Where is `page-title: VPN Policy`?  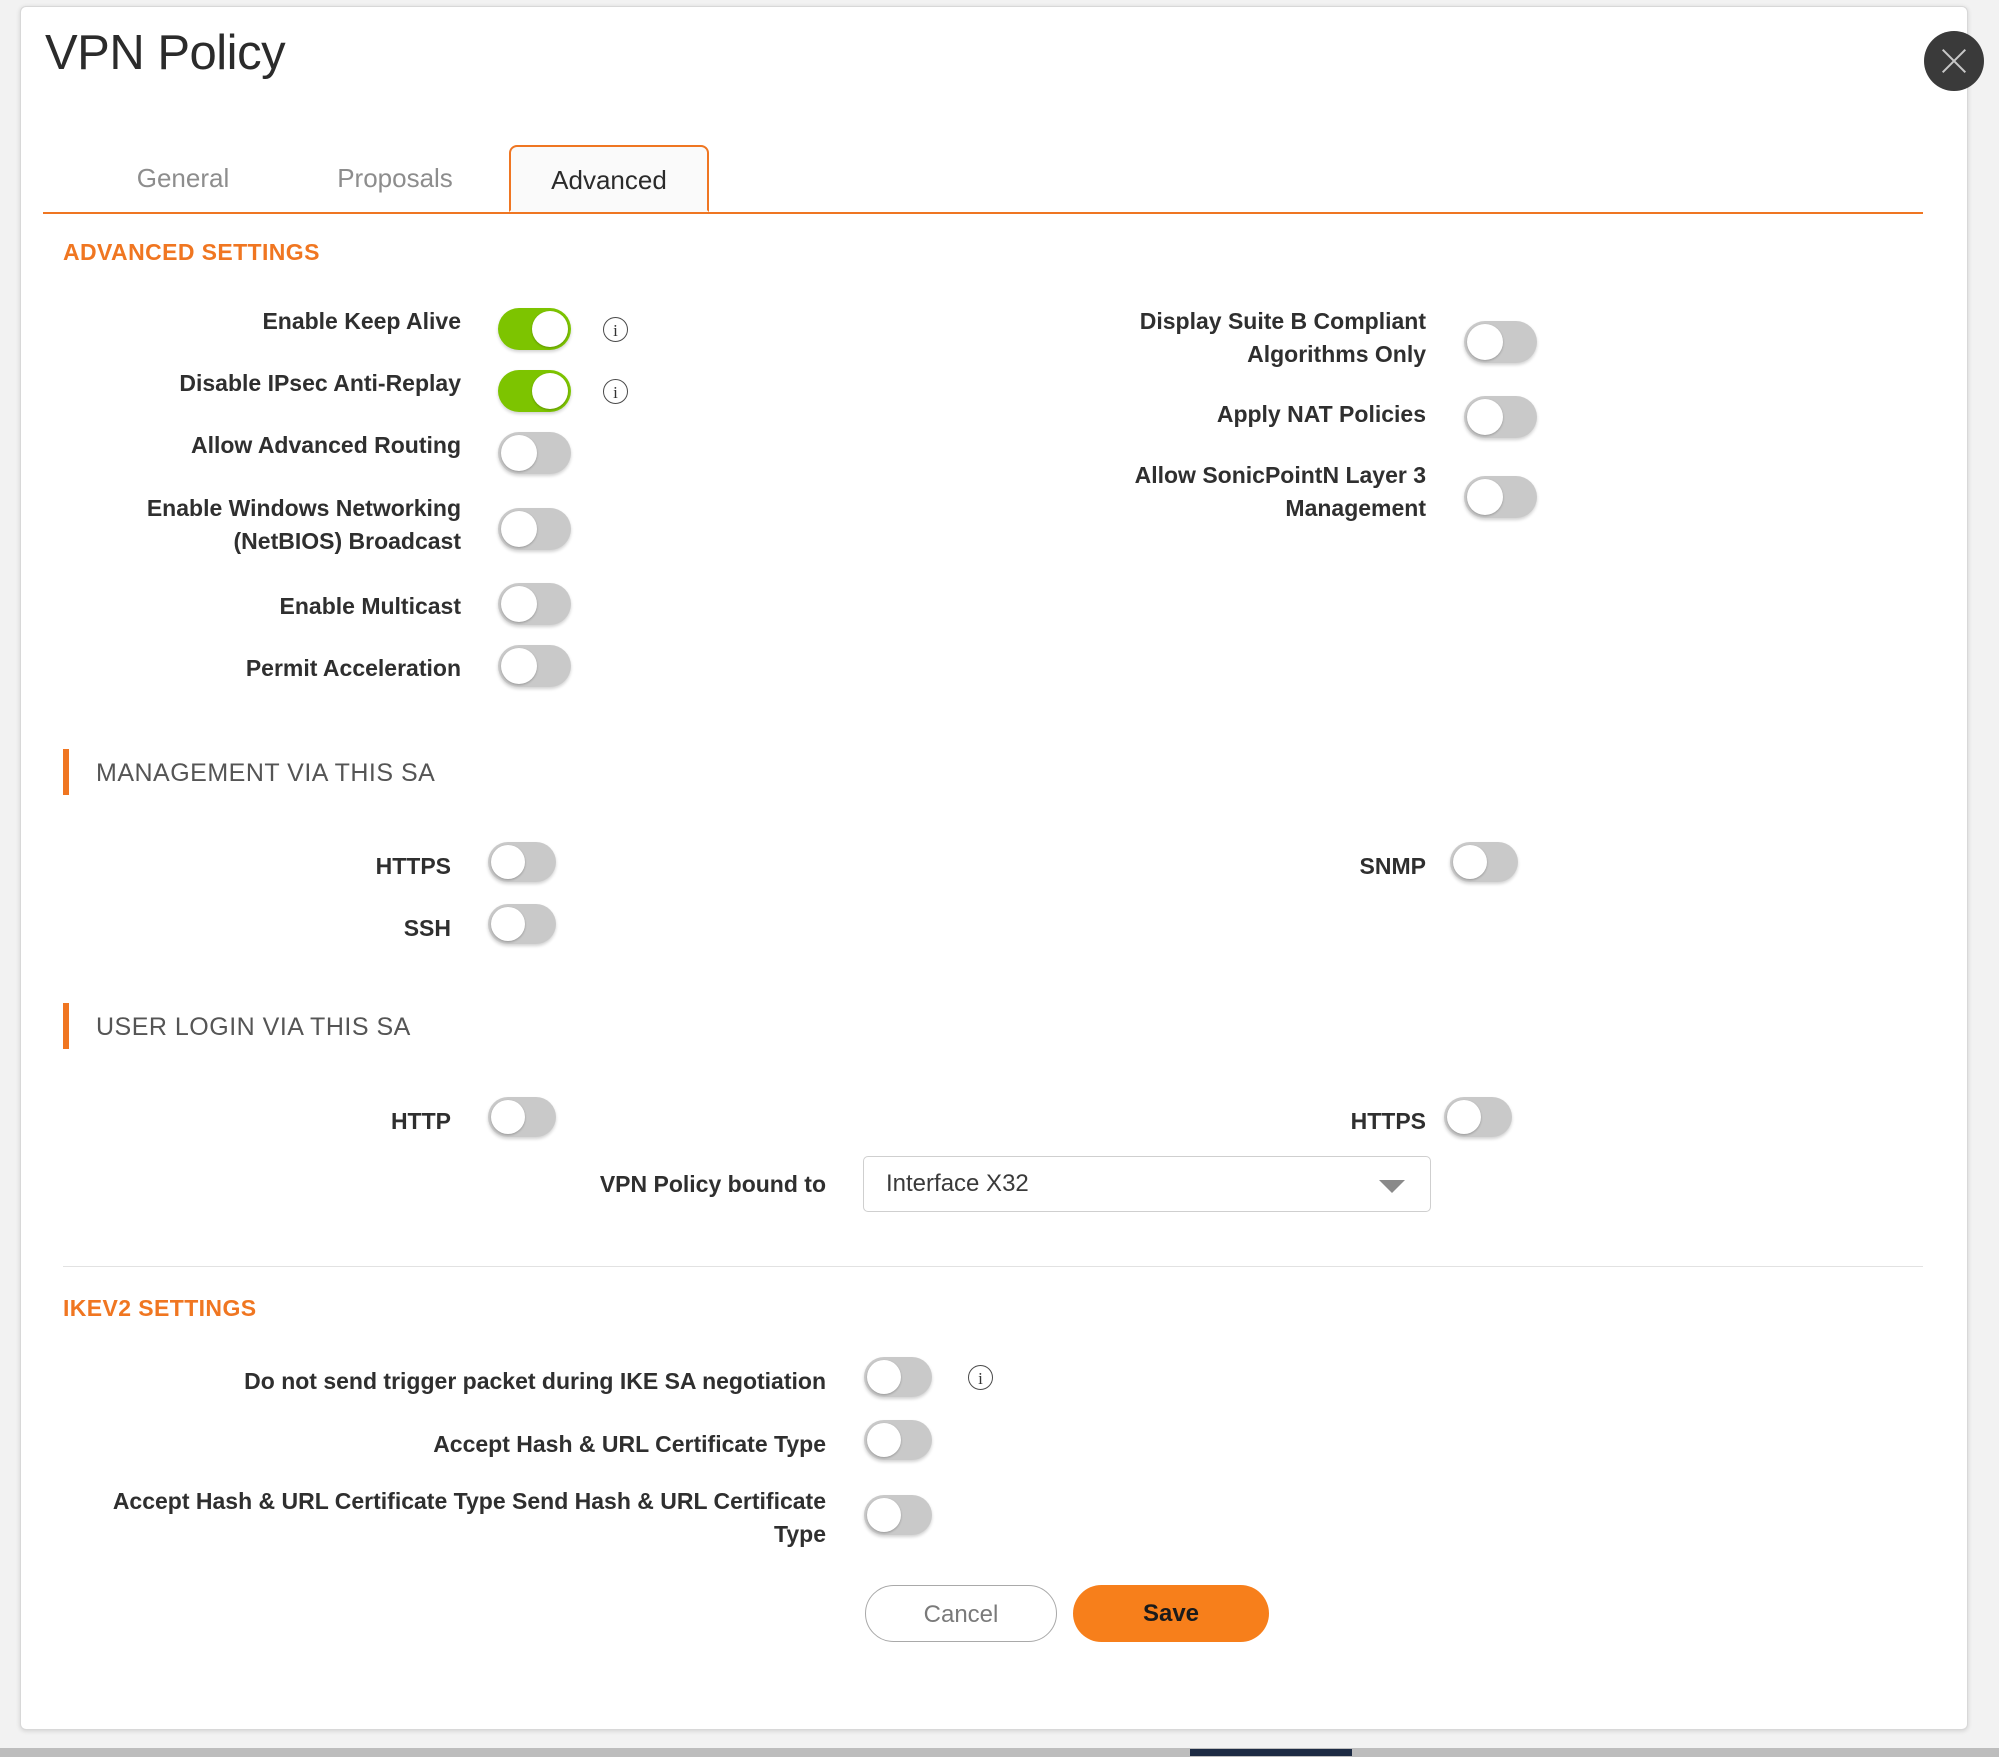
page-title: VPN Policy is located at coordinates (165, 53).